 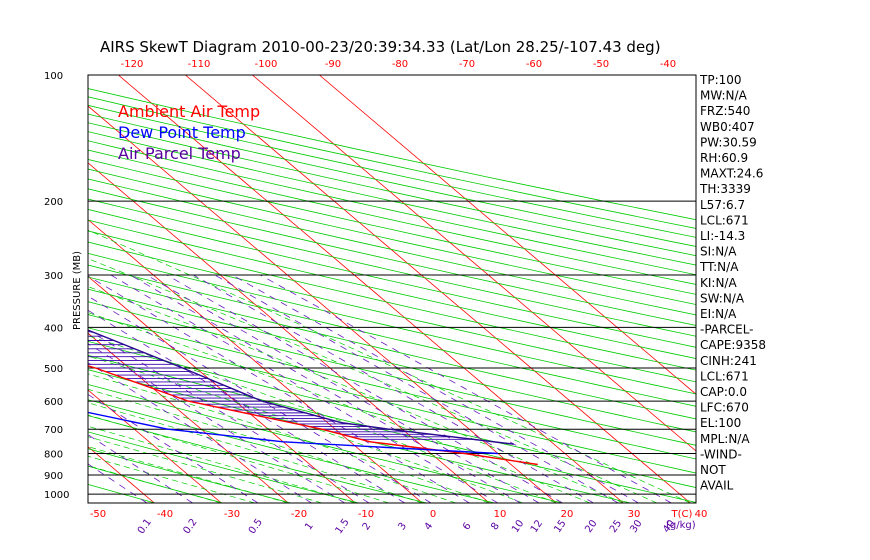 I want to click on index-text: KI:N/A, so click(x=718, y=283).